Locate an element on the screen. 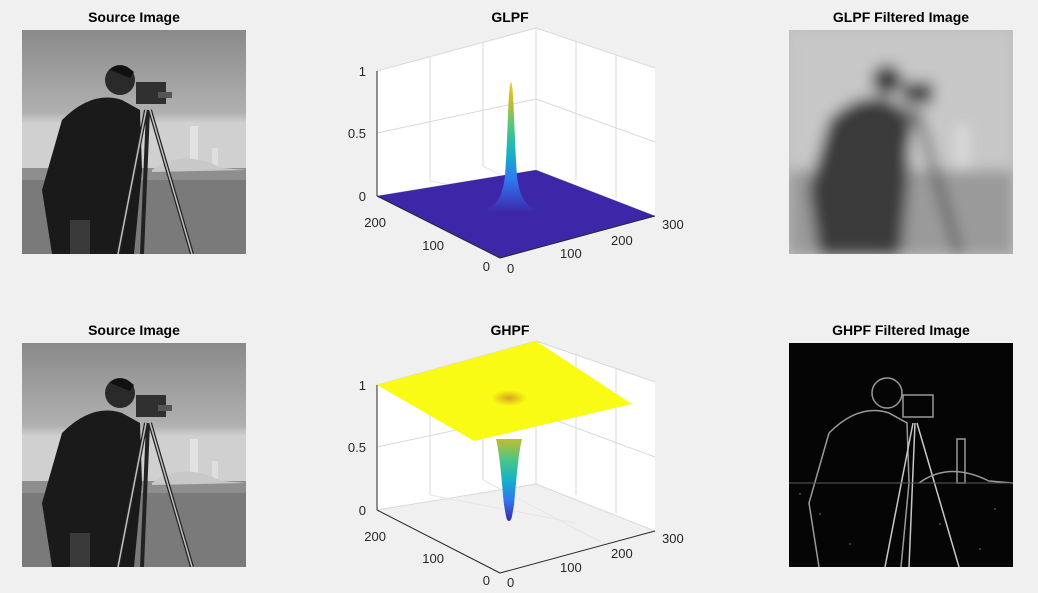 The height and width of the screenshot is (593, 1038). glpf-ytick-100: 100 is located at coordinates (433, 245).